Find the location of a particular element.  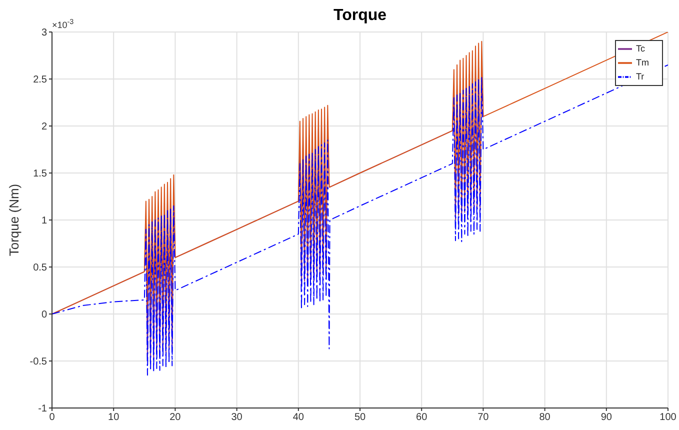

x-tick-label: 40 is located at coordinates (298, 418).